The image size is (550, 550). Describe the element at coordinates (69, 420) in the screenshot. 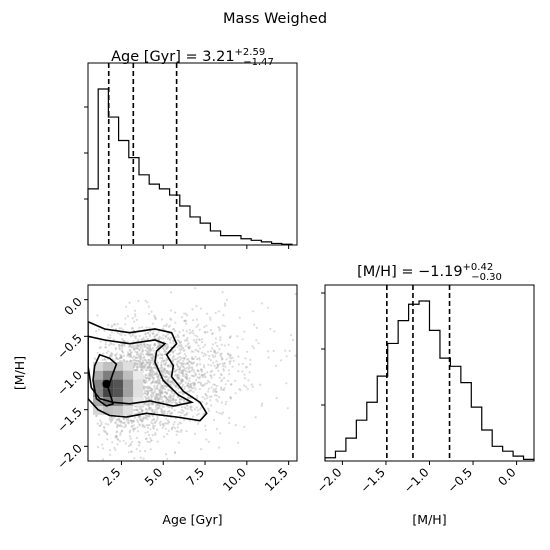

I see `scatter-ytick-label: −1.5` at that location.